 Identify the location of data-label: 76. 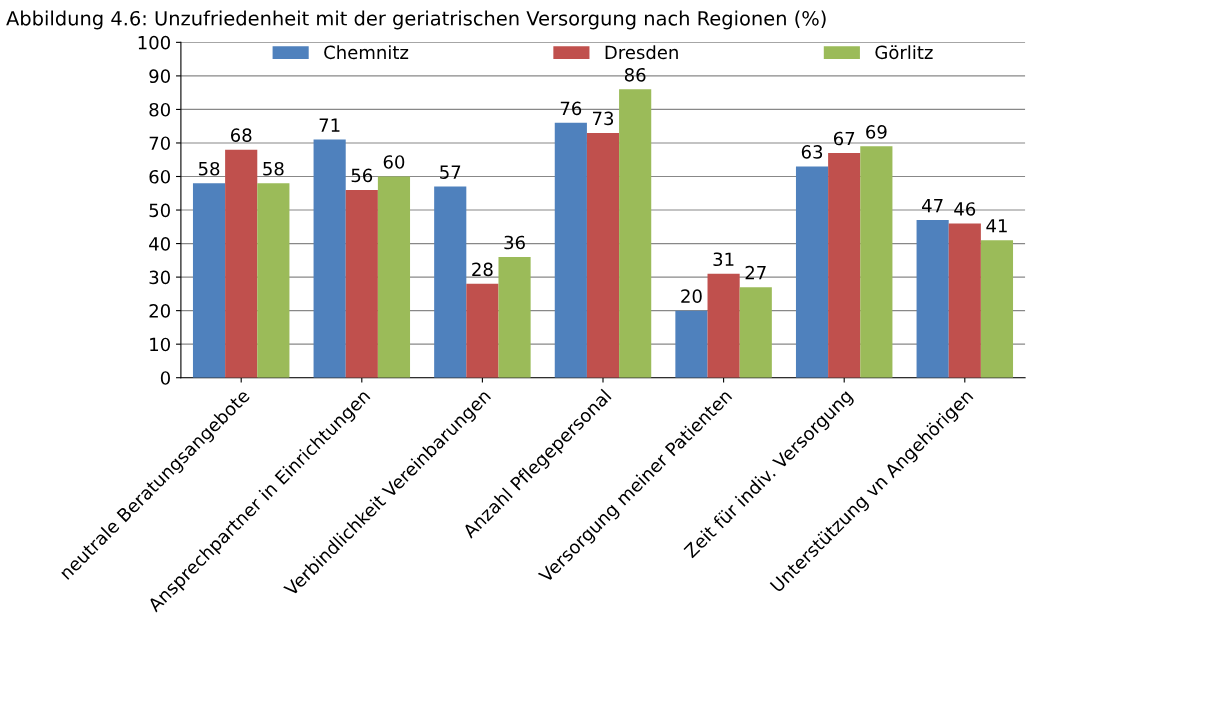
(571, 108).